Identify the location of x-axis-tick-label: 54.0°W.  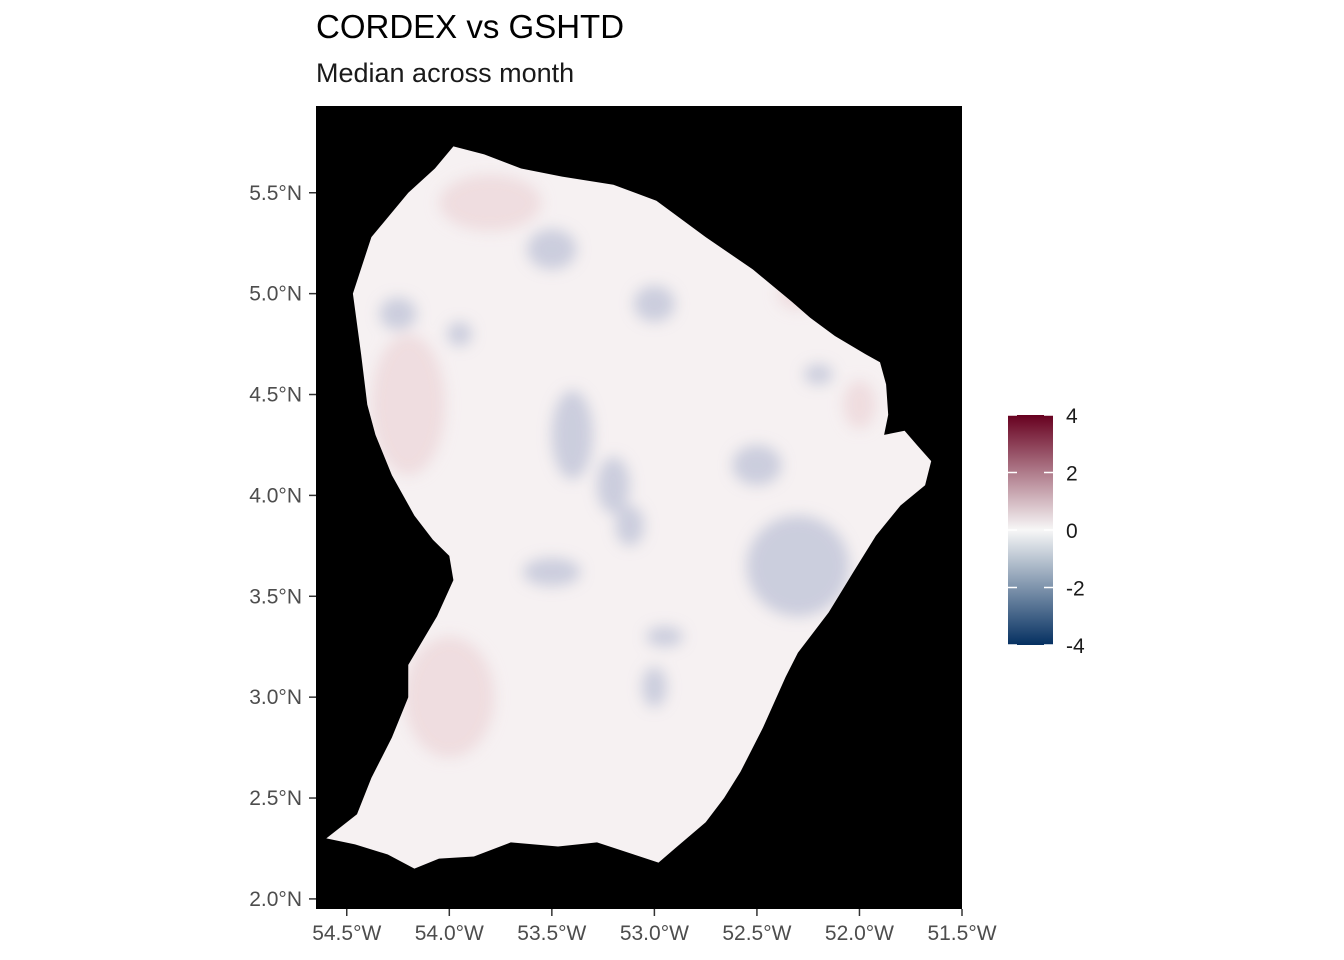
(449, 933).